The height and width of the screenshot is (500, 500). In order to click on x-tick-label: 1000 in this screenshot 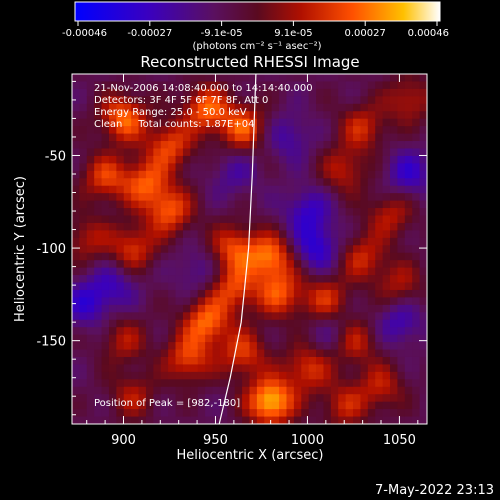, I will do `click(307, 440)`.